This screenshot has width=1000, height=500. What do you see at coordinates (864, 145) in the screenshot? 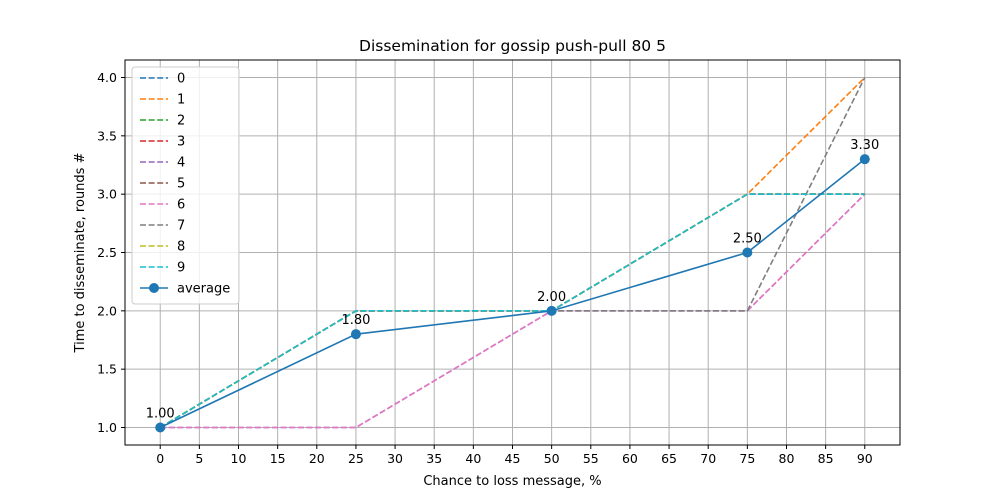
I see `average-data-label: 3.30` at bounding box center [864, 145].